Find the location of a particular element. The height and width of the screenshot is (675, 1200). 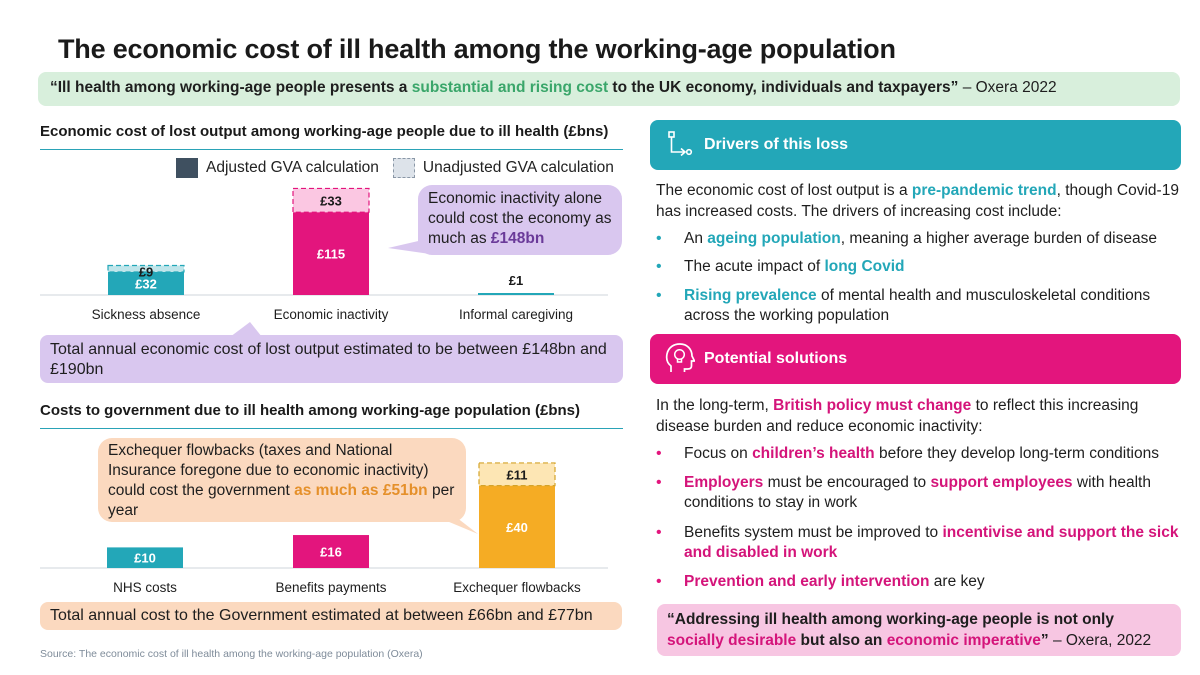

bubble2-text2: per year is located at coordinates (281, 500).